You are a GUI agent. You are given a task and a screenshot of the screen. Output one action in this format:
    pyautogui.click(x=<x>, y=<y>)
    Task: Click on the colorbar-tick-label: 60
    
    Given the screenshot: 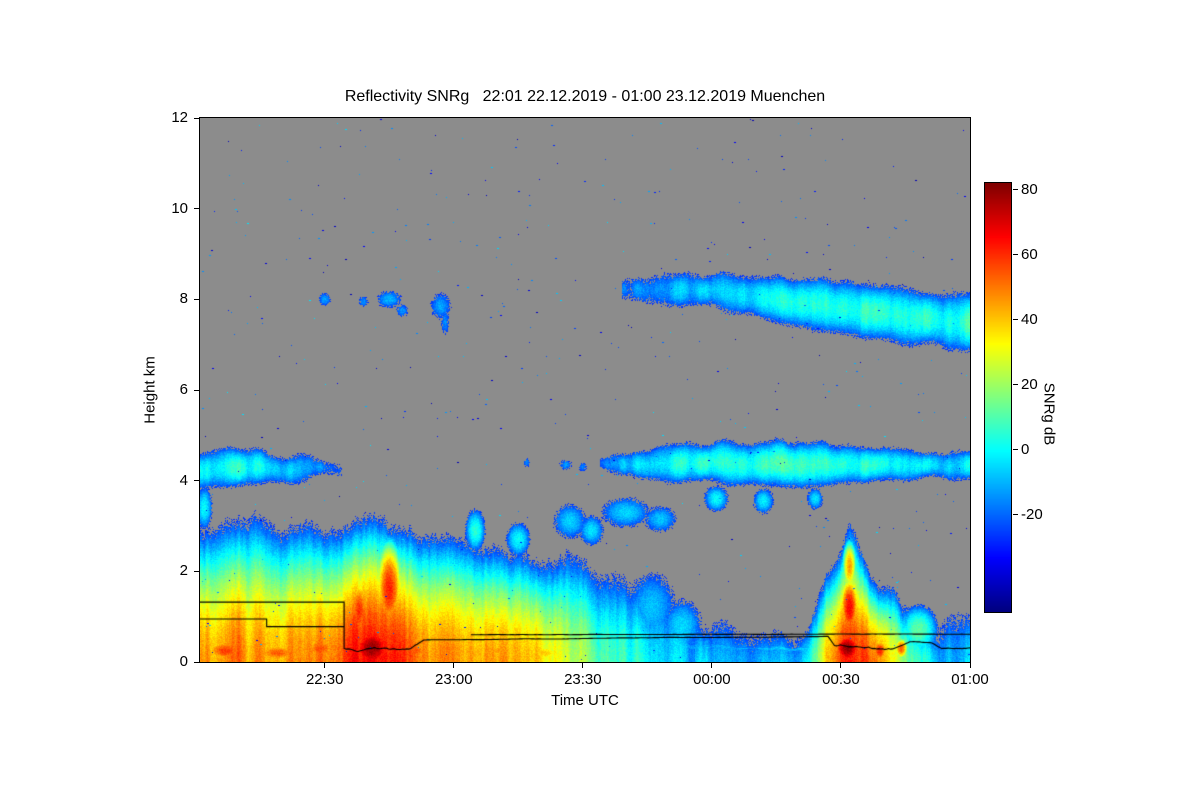 What is the action you would take?
    pyautogui.click(x=1029, y=254)
    